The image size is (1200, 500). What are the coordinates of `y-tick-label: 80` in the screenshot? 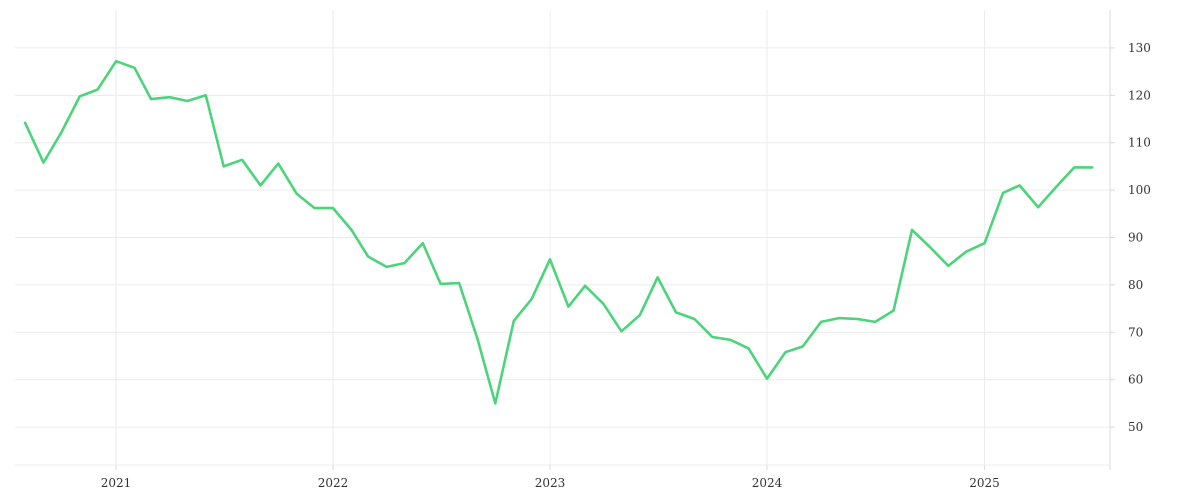 It's located at (1135, 285).